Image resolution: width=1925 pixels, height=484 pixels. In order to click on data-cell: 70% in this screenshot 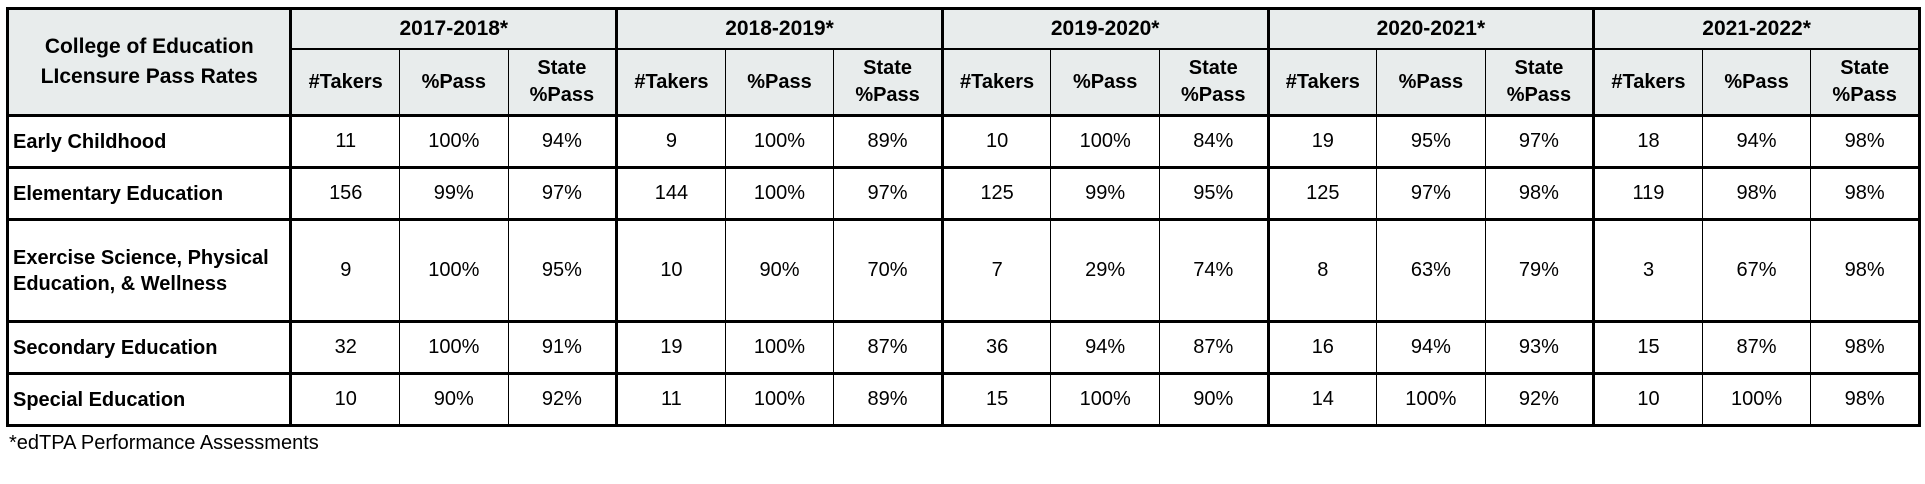, I will do `click(888, 270)`.